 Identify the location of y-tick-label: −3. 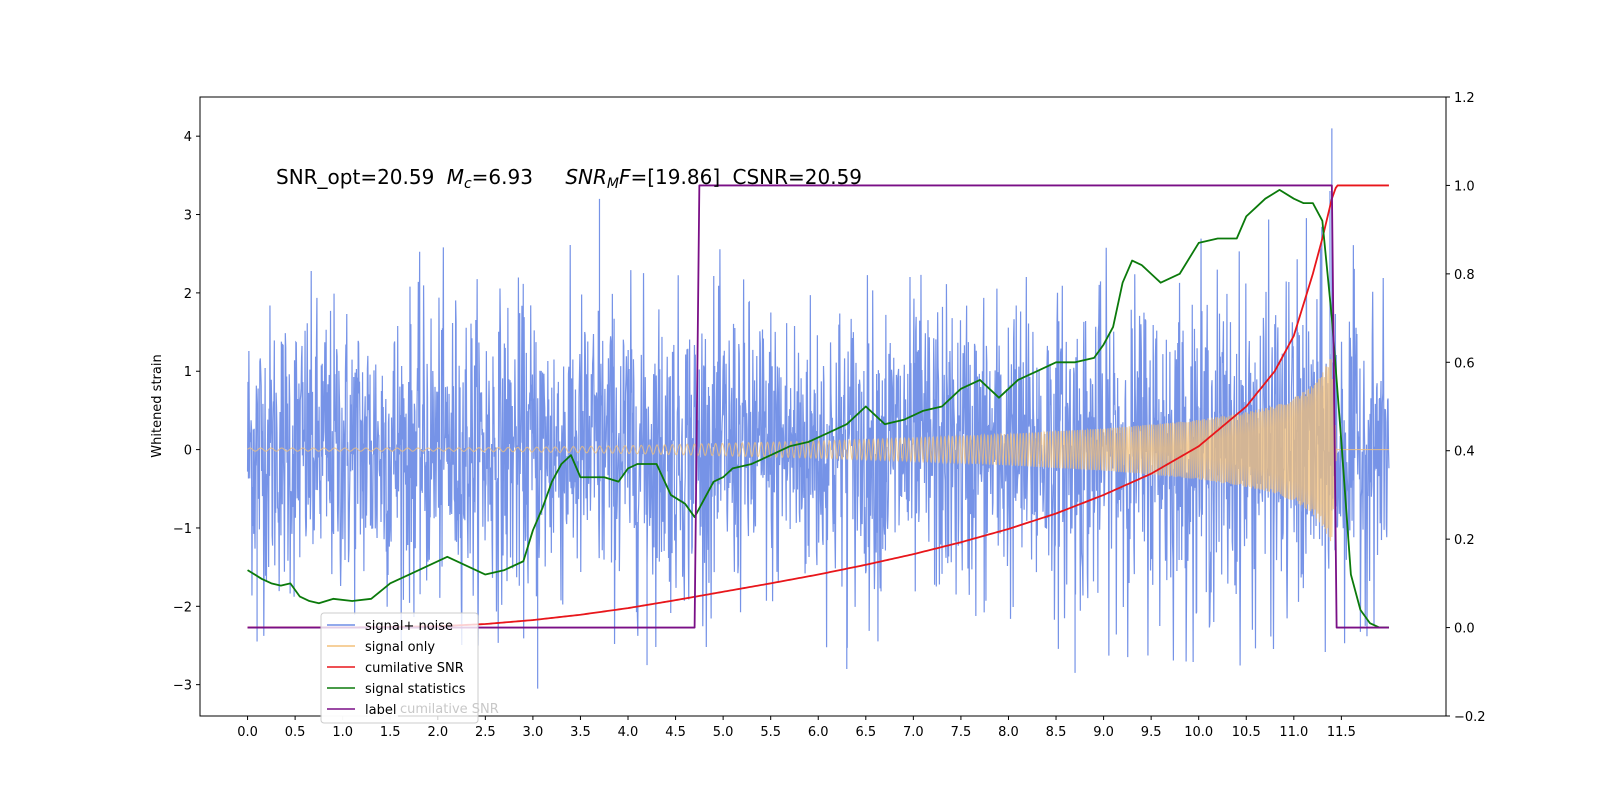
(182, 686).